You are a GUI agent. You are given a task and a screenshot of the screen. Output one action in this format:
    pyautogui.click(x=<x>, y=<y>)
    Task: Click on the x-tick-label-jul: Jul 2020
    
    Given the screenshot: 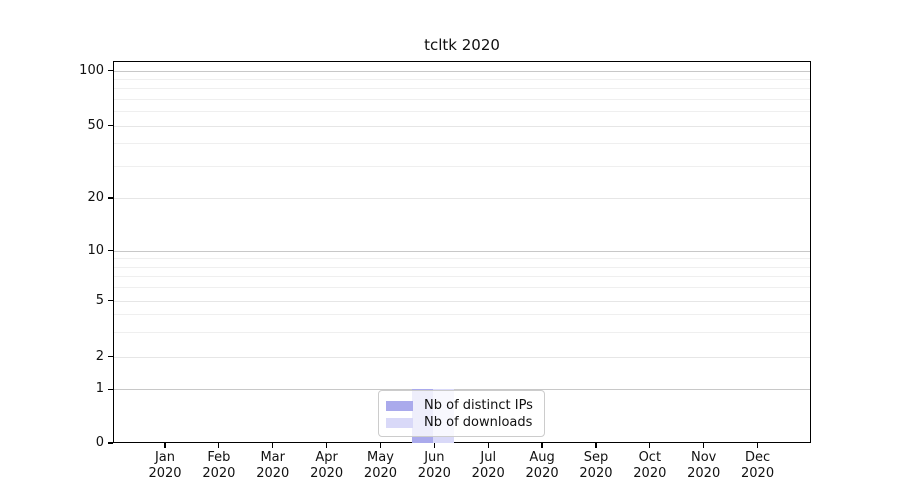 What is the action you would take?
    pyautogui.click(x=488, y=465)
    